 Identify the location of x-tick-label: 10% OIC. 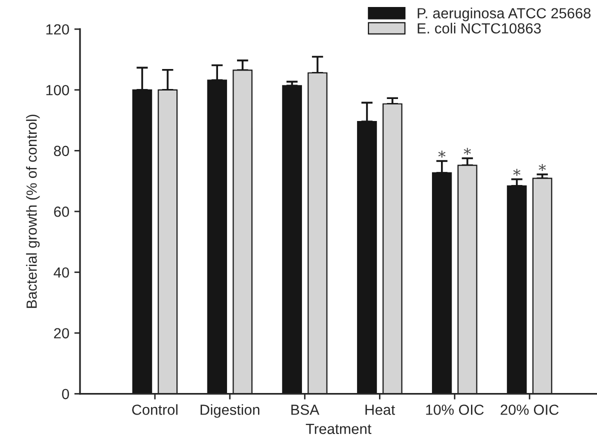
(455, 409).